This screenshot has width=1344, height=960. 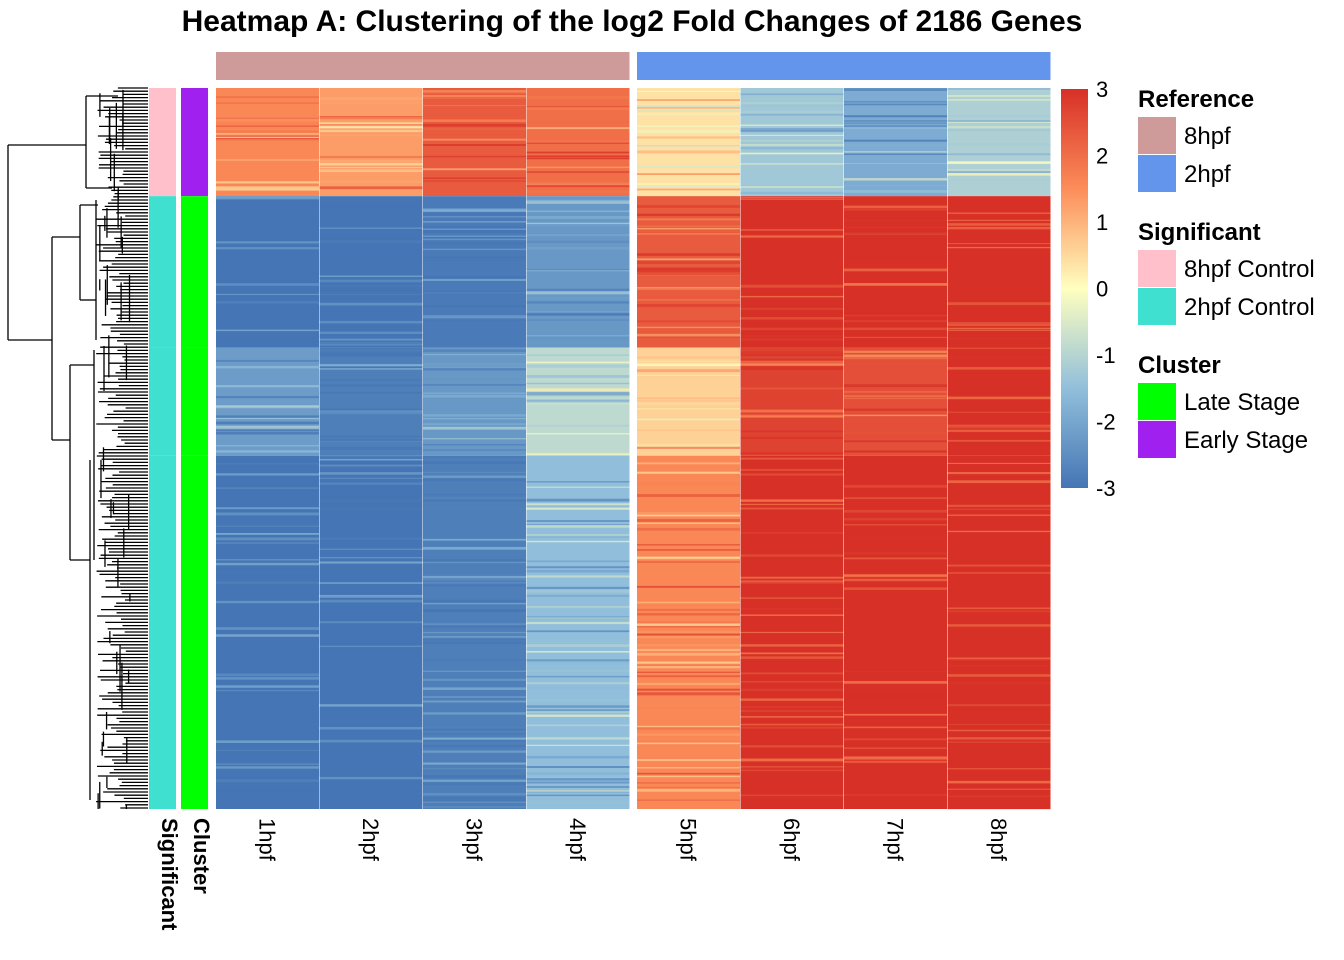 What do you see at coordinates (1179, 365) in the screenshot?
I see `legend-title: Cluster` at bounding box center [1179, 365].